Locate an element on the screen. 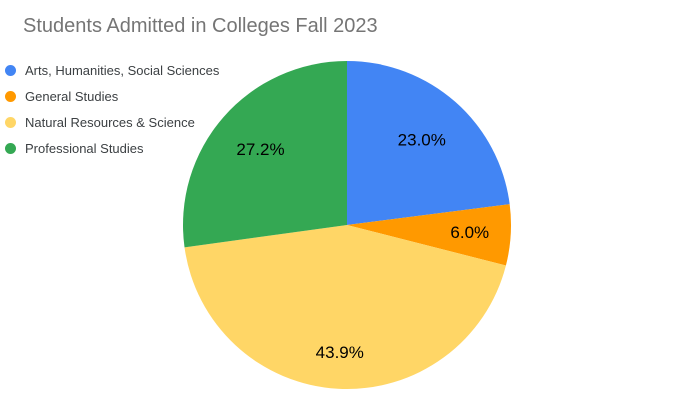 The image size is (697, 405). pie-slice-arts-humanities-social-sciences is located at coordinates (428, 143).